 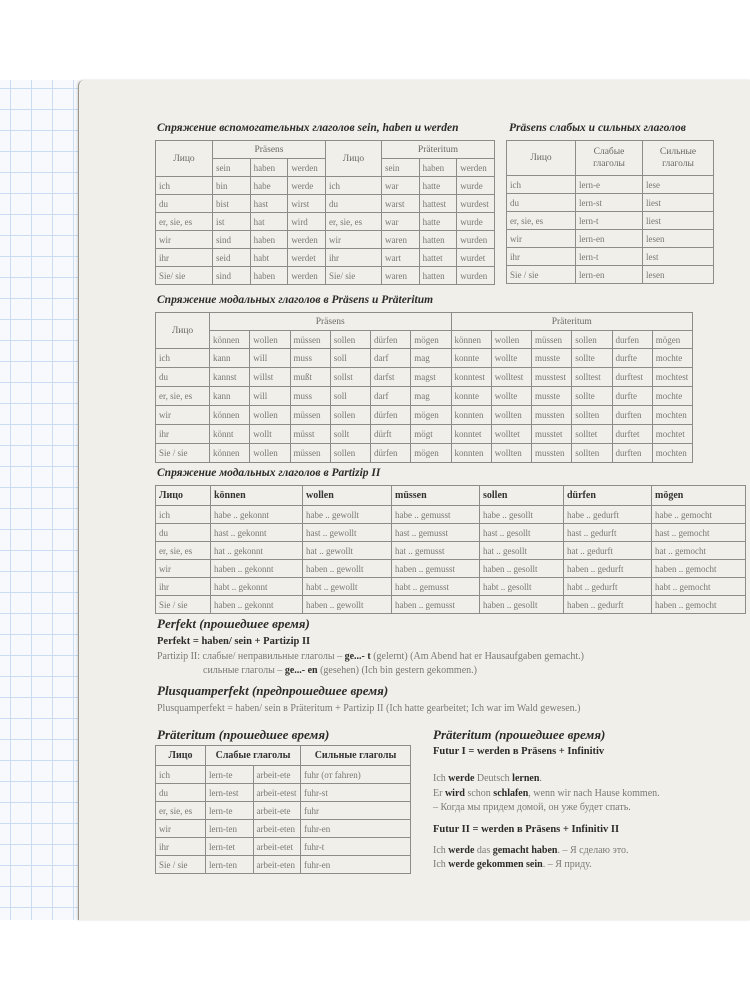 What do you see at coordinates (541, 238) in the screenshot?
I see `table-cell: wir` at bounding box center [541, 238].